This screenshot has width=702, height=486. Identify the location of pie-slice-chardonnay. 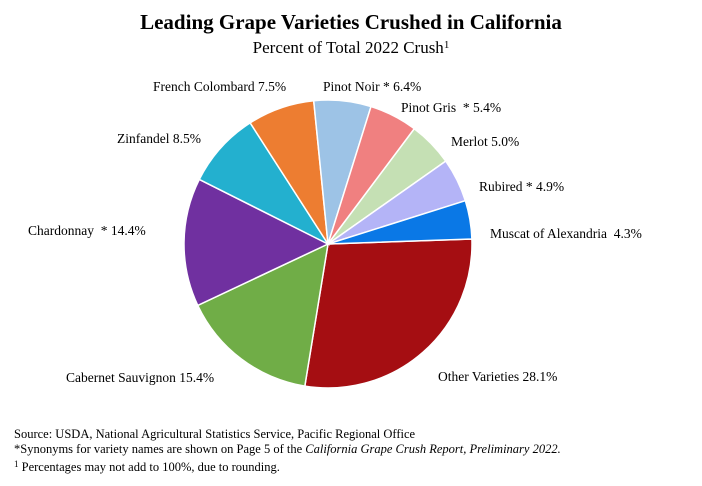
(256, 242).